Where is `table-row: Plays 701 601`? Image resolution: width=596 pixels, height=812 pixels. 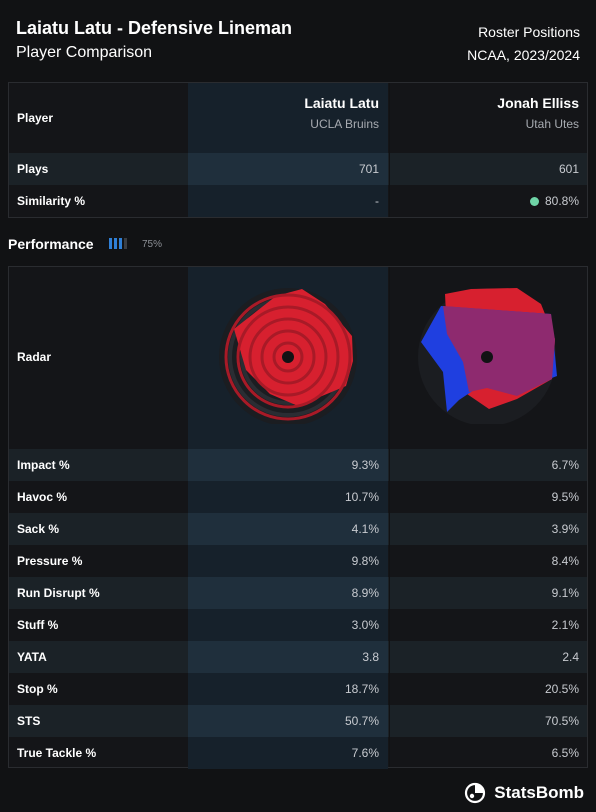
table-row: Plays 701 601 is located at coordinates (298, 169).